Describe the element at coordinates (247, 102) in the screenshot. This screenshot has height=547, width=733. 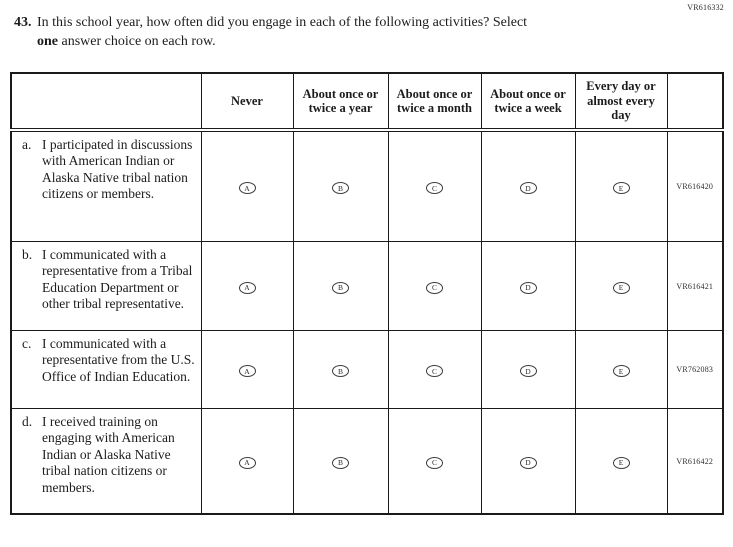
I see `header-never: Never` at that location.